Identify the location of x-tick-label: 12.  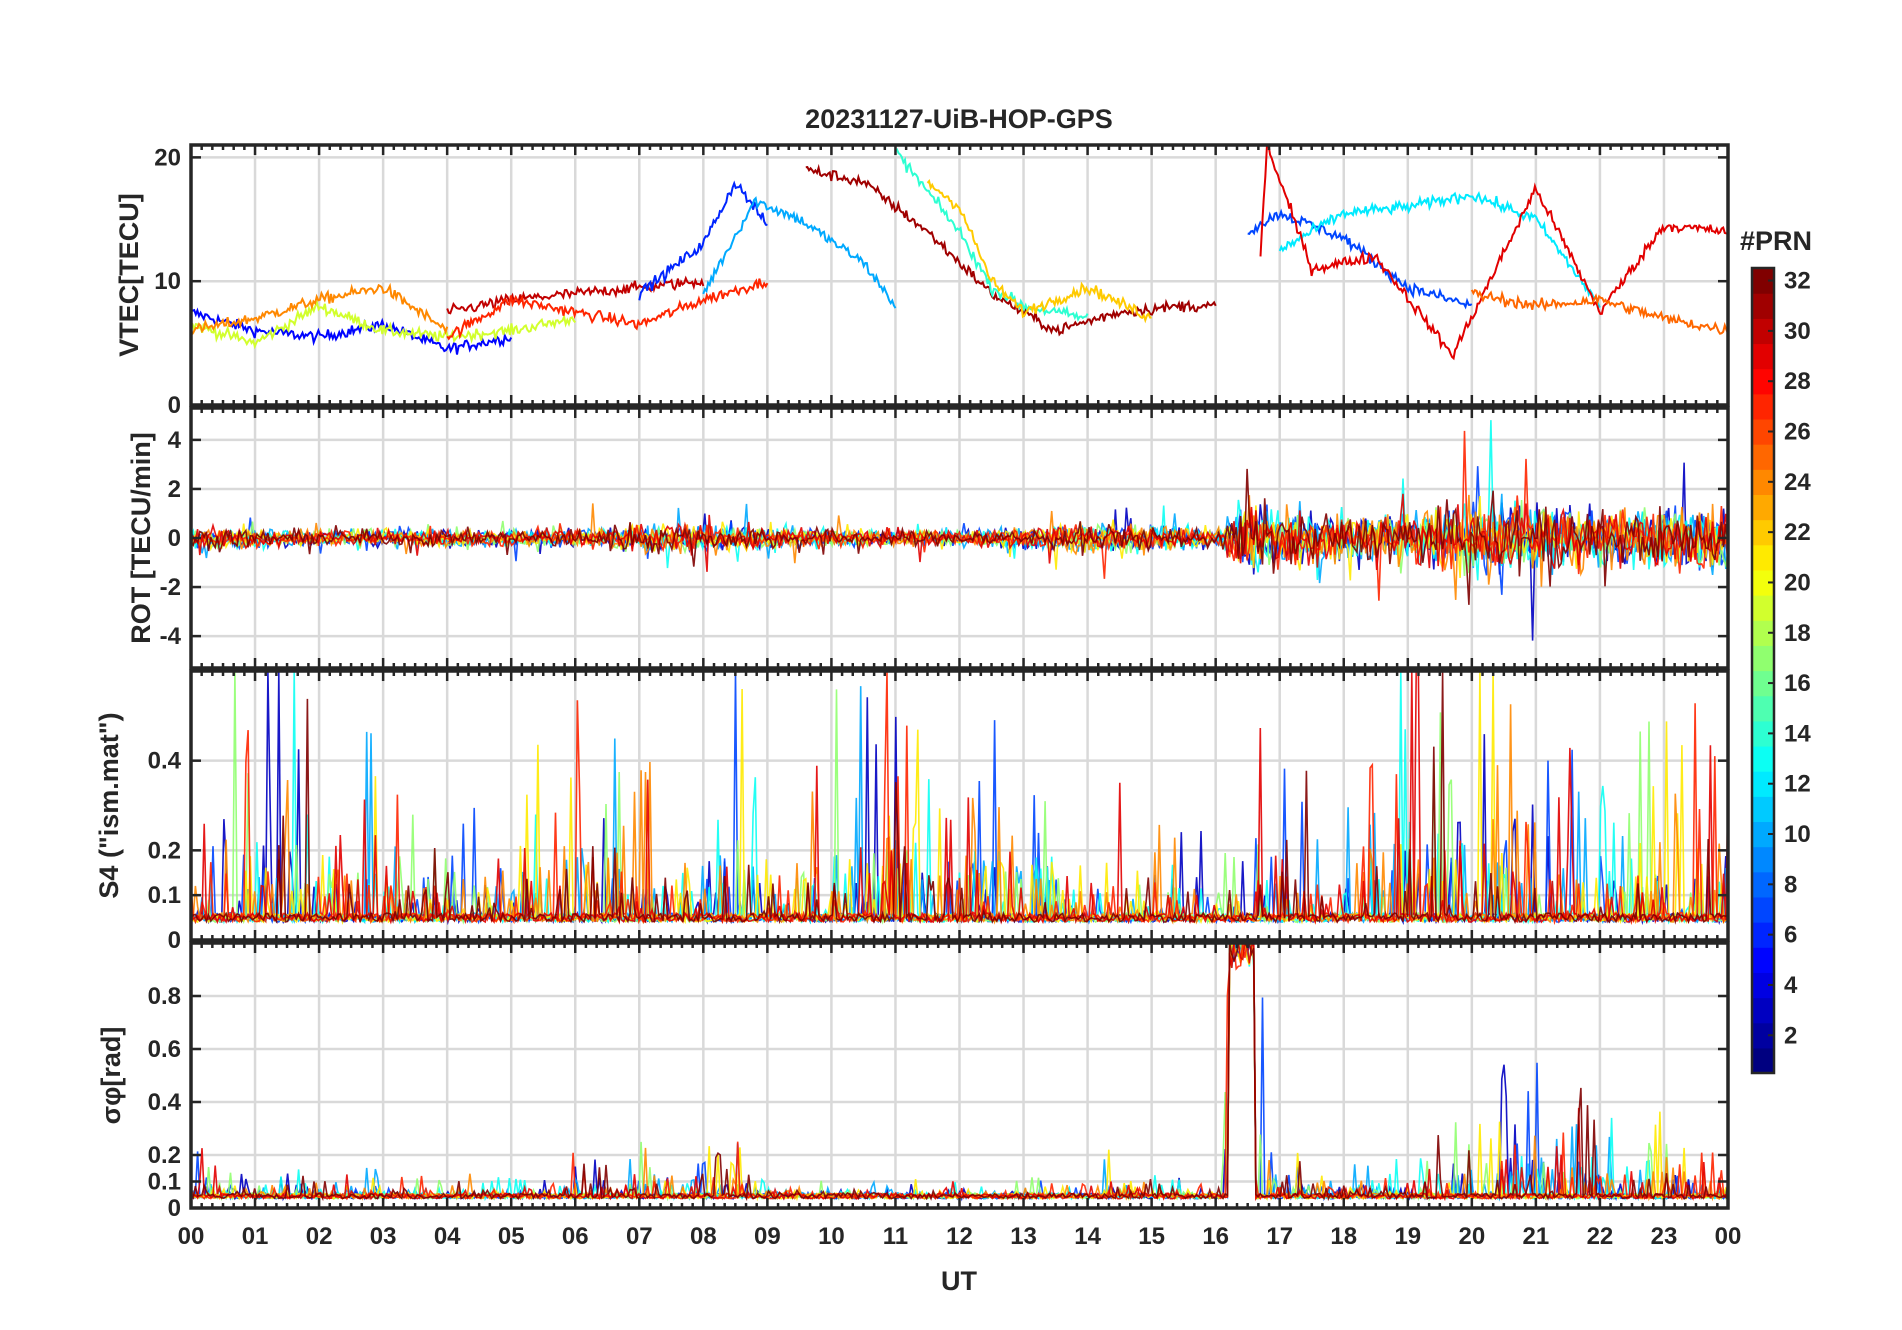
(959, 1236).